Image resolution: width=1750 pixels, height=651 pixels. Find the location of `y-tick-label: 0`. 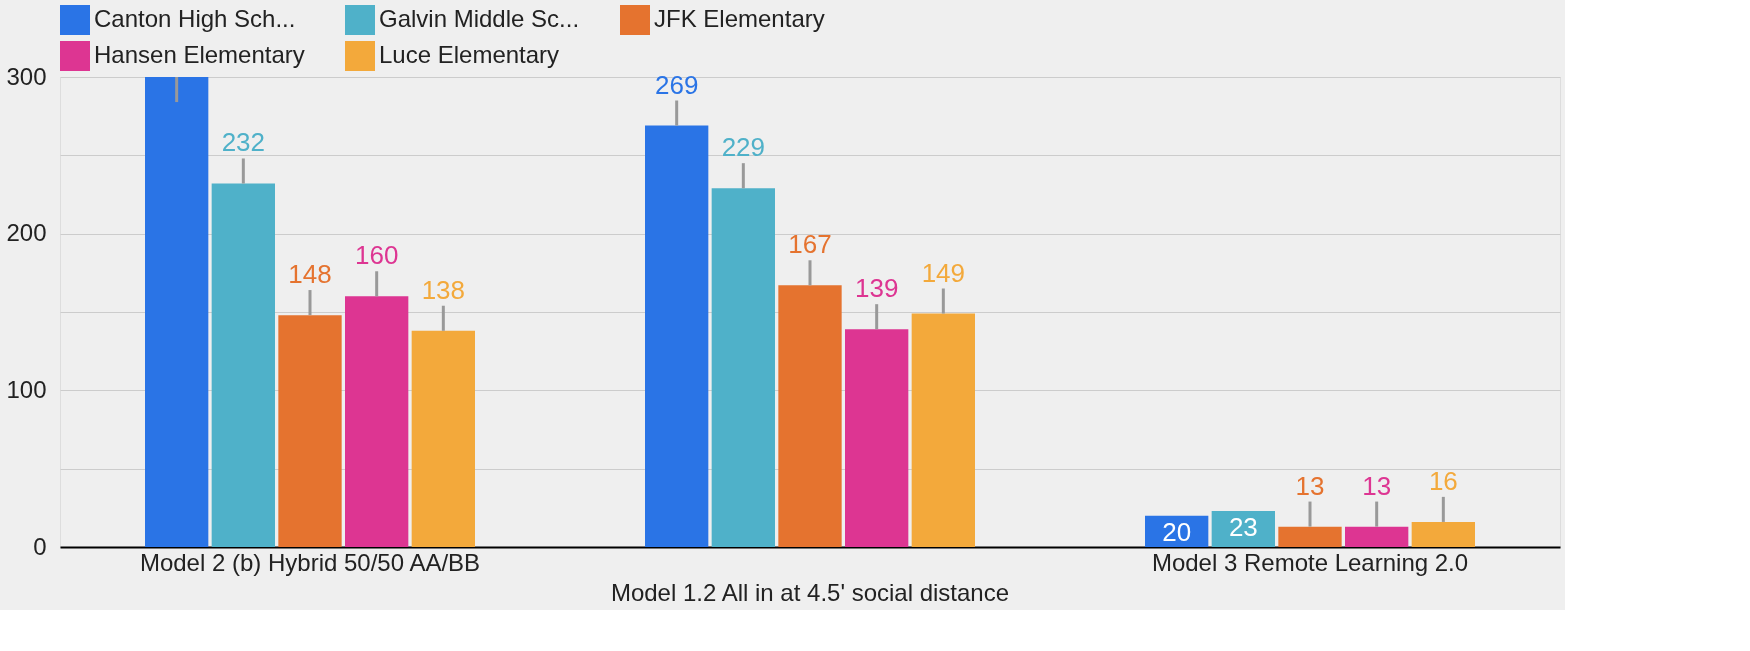

y-tick-label: 0 is located at coordinates (40, 546).